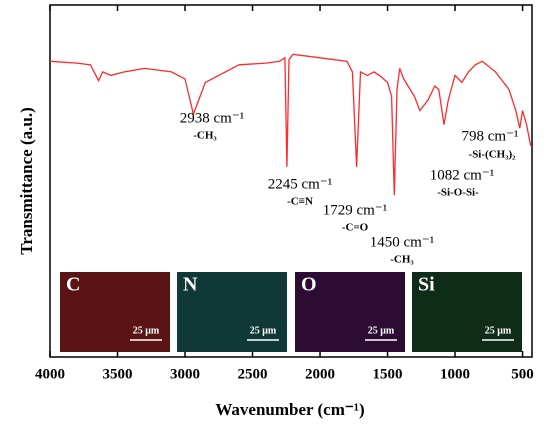 The width and height of the screenshot is (554, 431). I want to click on x-tick-label: 2500, so click(253, 374).